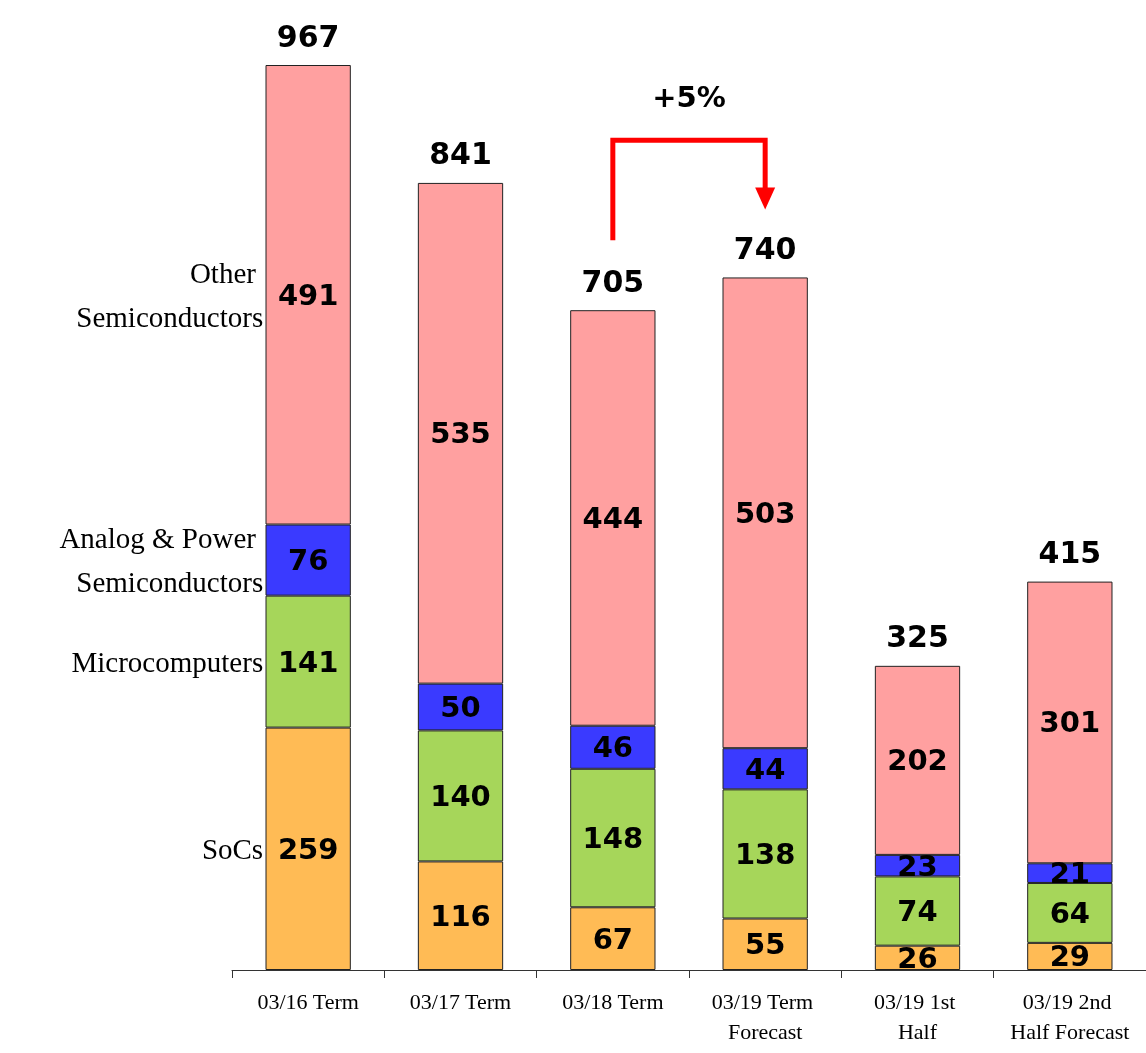 The image size is (1146, 1053). What do you see at coordinates (460, 154) in the screenshot?
I see `total-label: 841` at bounding box center [460, 154].